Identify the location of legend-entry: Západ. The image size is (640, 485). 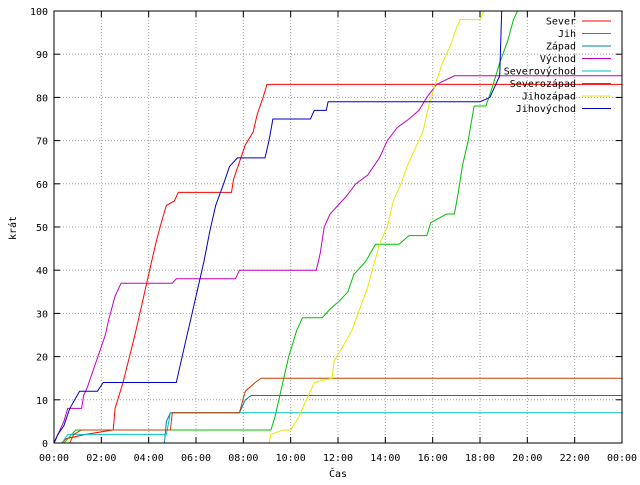
(578, 47).